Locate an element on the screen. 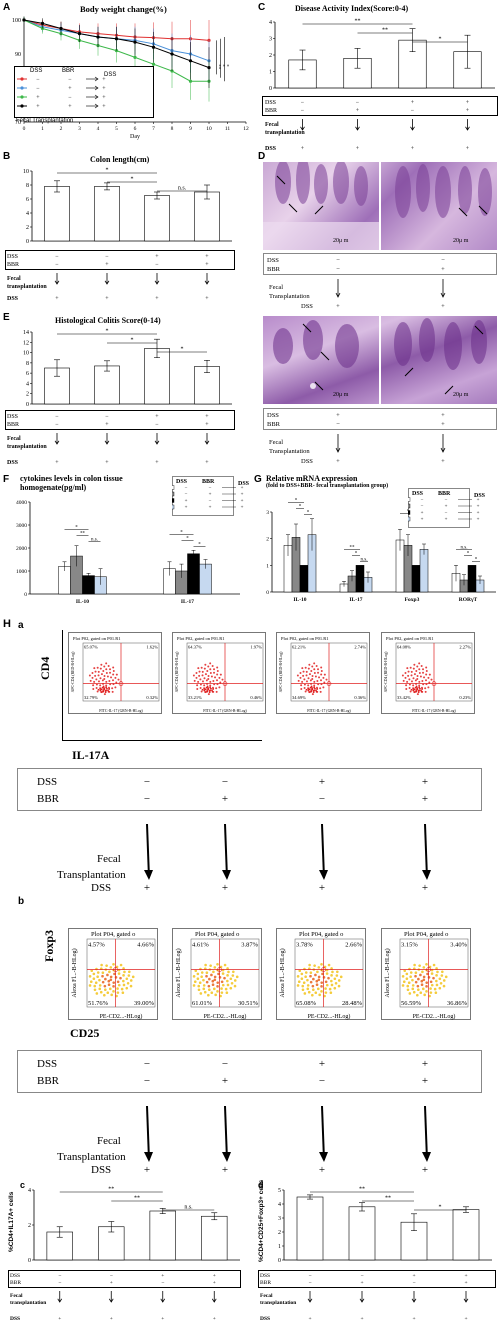 The height and width of the screenshot is (1323, 500). facs-x-axis-label: FITC-IL-17 (GRN-B-HLog) is located at coordinates (225, 711).